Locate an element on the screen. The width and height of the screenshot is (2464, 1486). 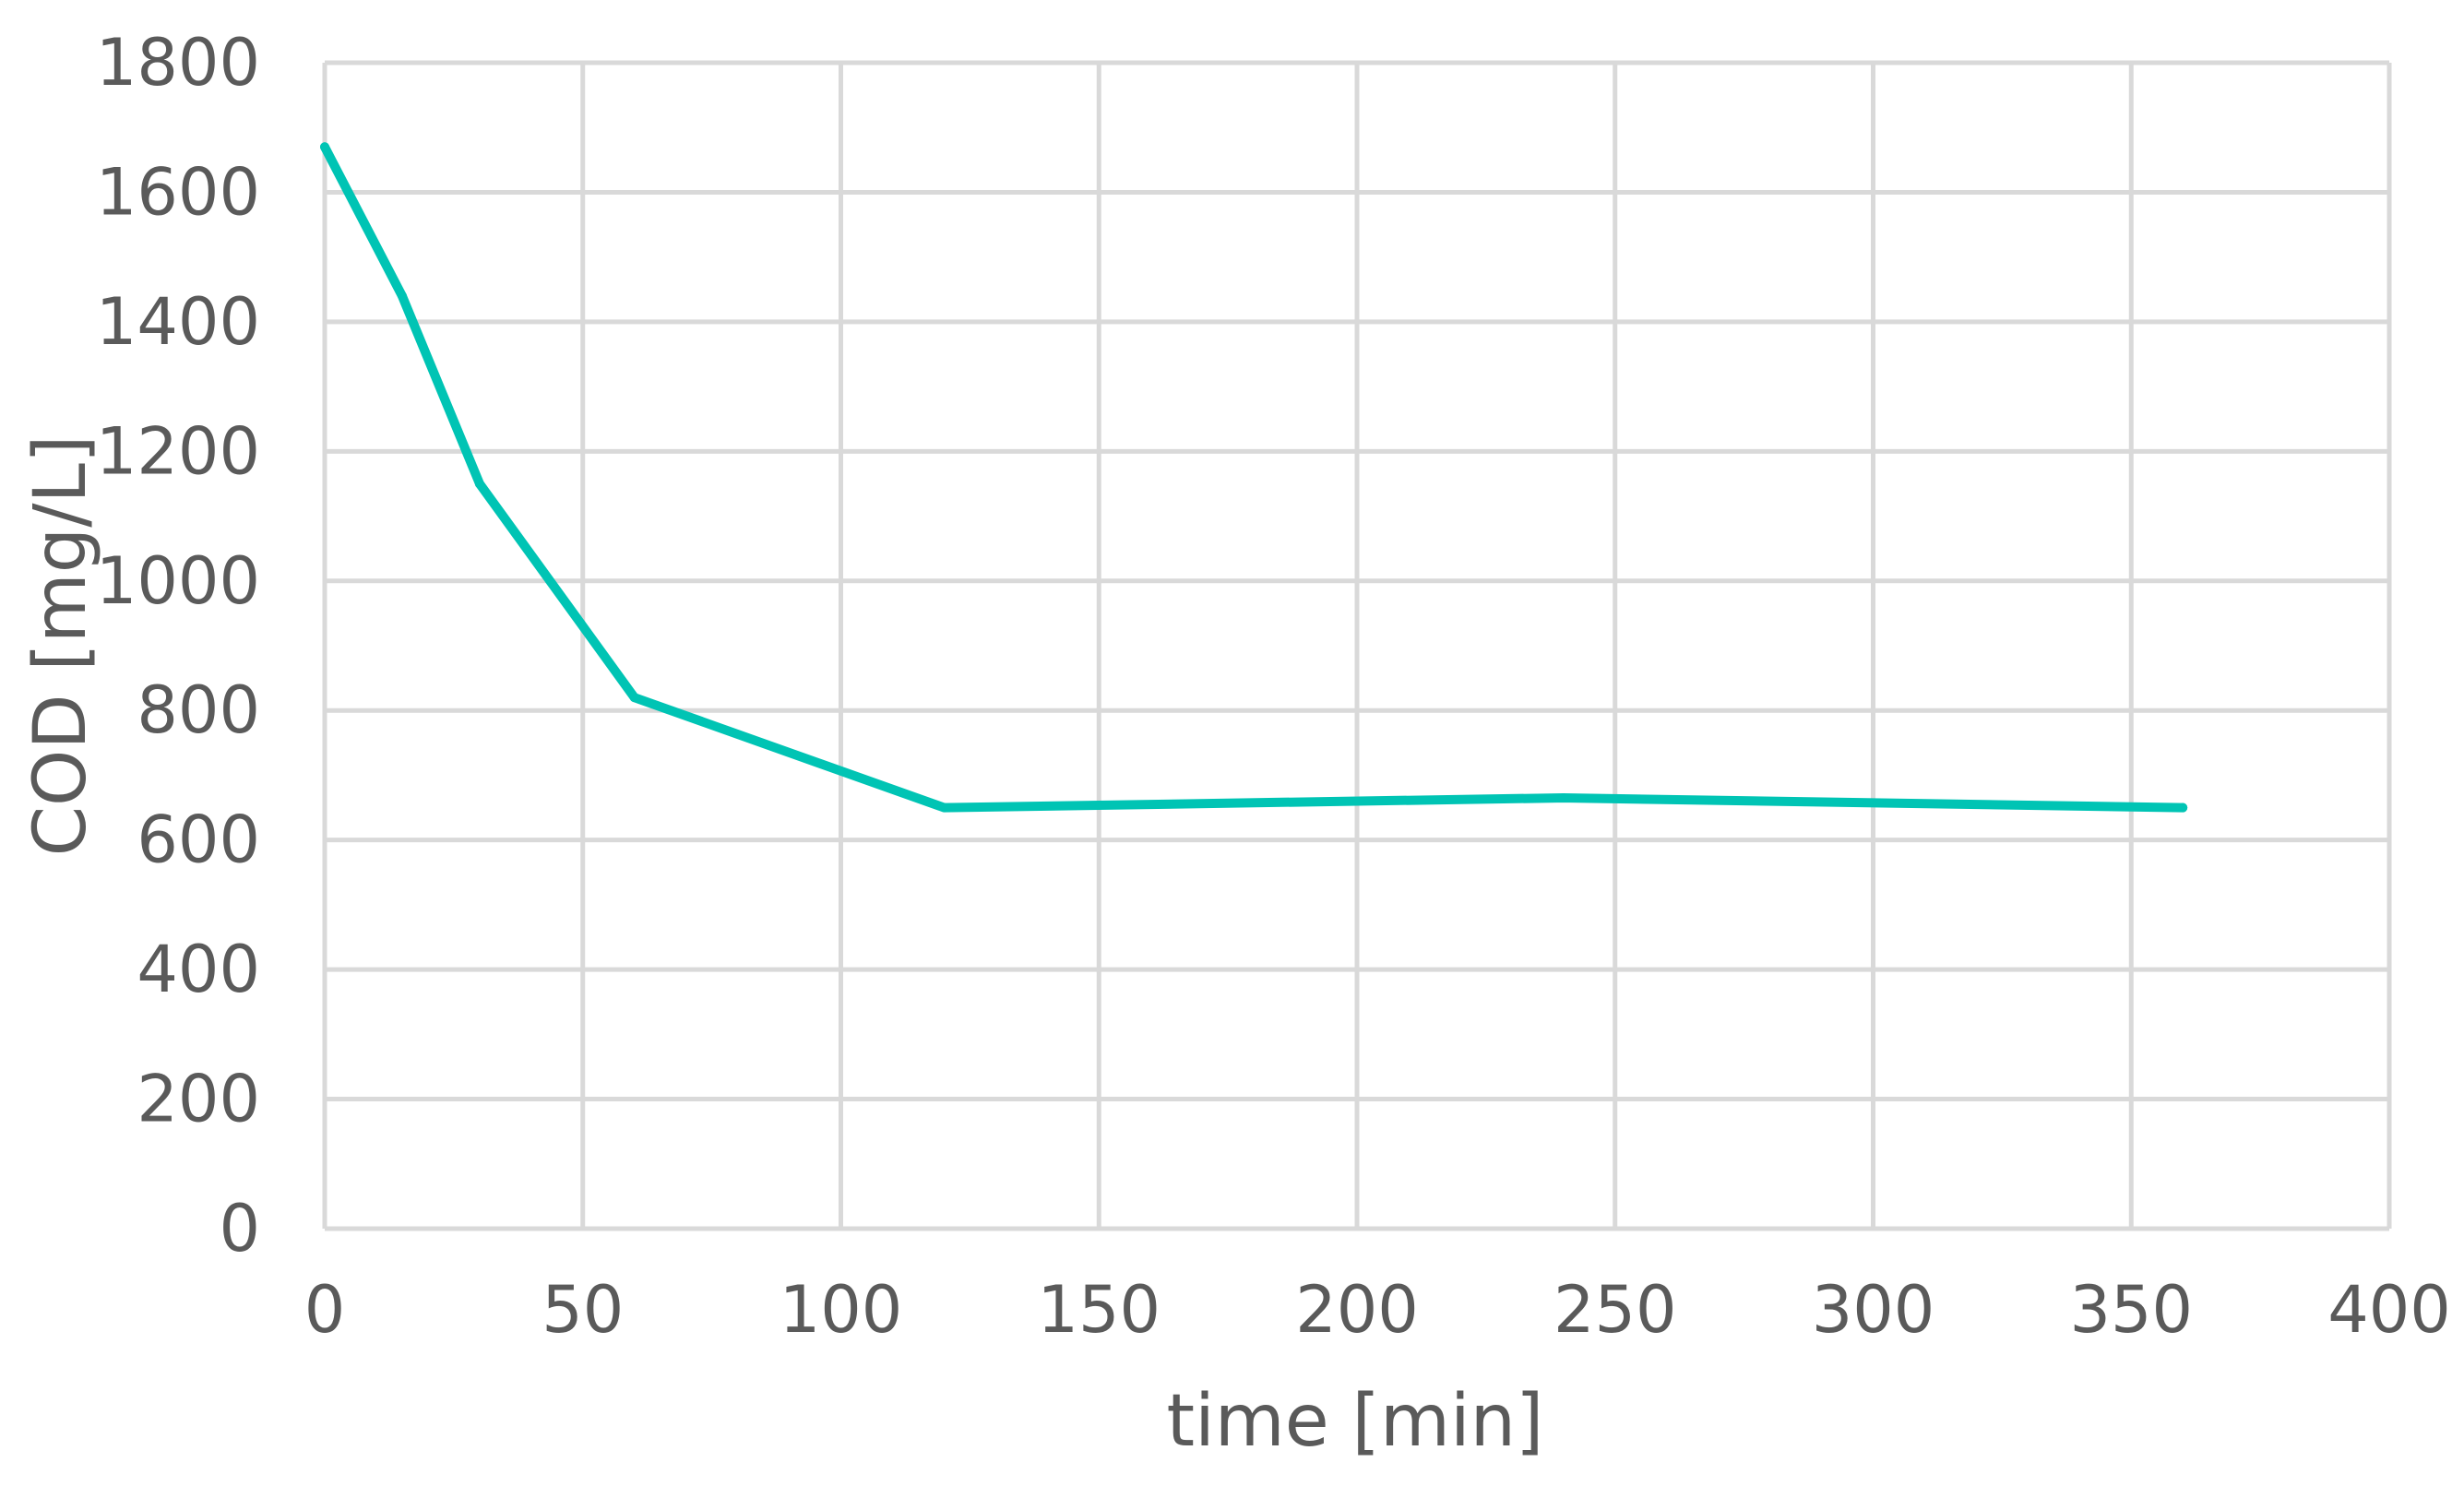
x-tick-label: 150 is located at coordinates (1099, 1310).